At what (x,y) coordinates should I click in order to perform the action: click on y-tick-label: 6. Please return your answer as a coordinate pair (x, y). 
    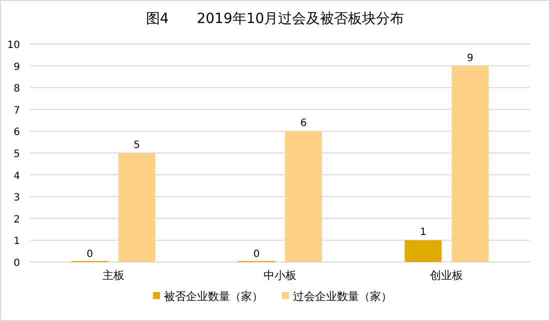
    Looking at the image, I should click on (17, 132).